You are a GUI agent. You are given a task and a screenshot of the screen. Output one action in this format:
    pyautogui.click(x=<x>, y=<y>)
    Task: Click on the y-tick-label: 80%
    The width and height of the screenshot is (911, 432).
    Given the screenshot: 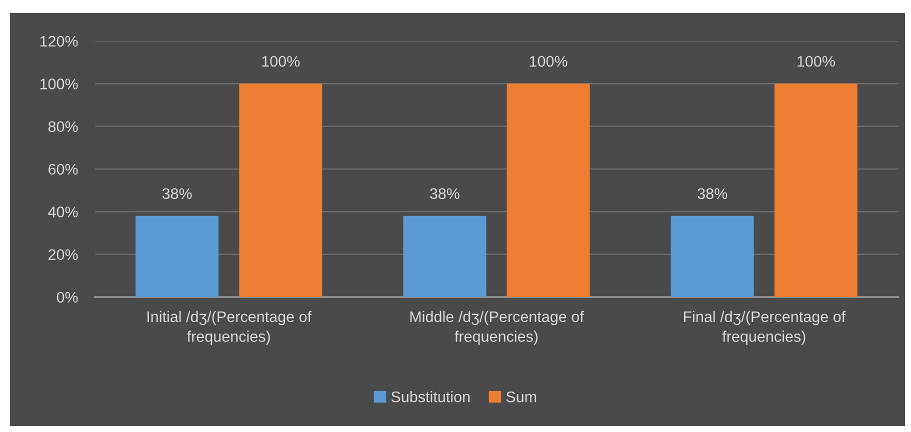 What is the action you would take?
    pyautogui.click(x=63, y=126)
    